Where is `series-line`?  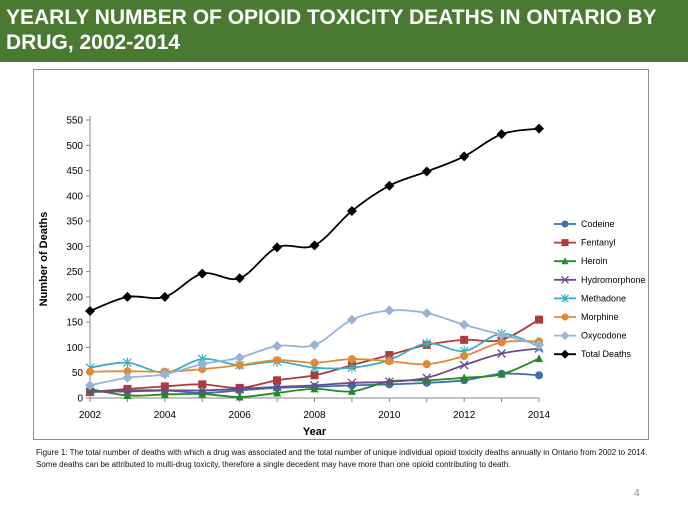 series-line is located at coordinates (314, 355).